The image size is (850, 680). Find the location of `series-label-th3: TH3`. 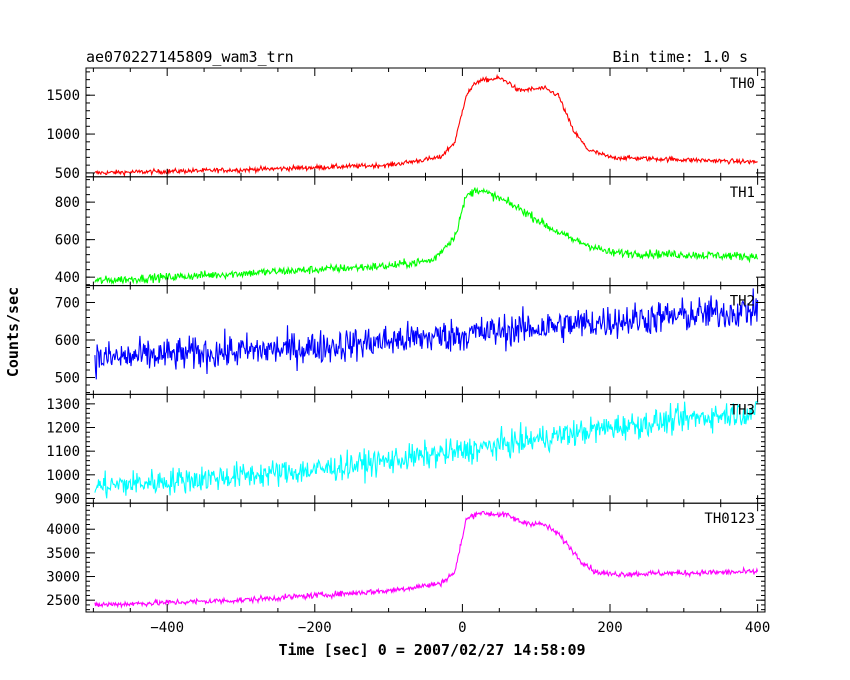

series-label-th3: TH3 is located at coordinates (742, 410).